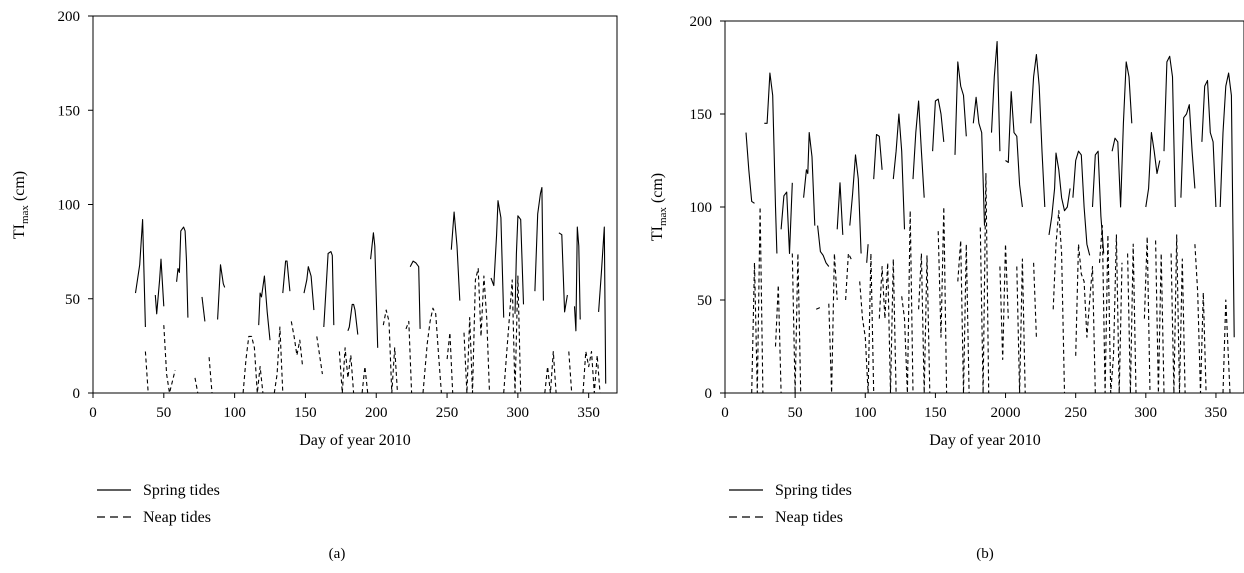  Describe the element at coordinates (69, 205) in the screenshot. I see `panel-a-y-ticks: 0 50 100 150 200` at that location.